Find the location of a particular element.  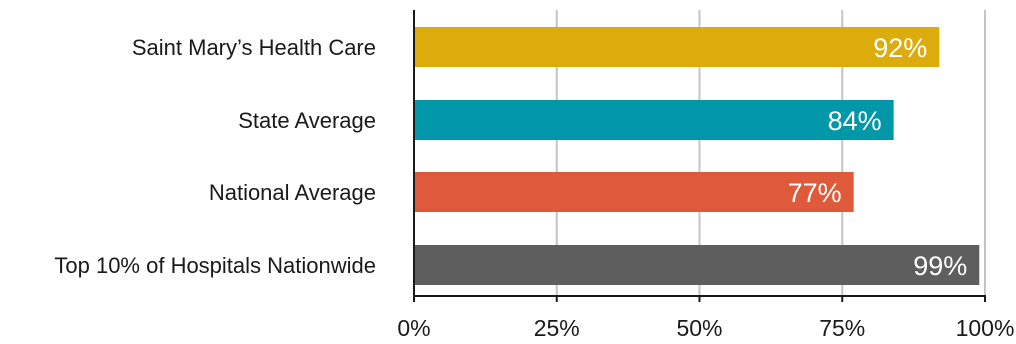

bar-value-label: 84% is located at coordinates (855, 121).